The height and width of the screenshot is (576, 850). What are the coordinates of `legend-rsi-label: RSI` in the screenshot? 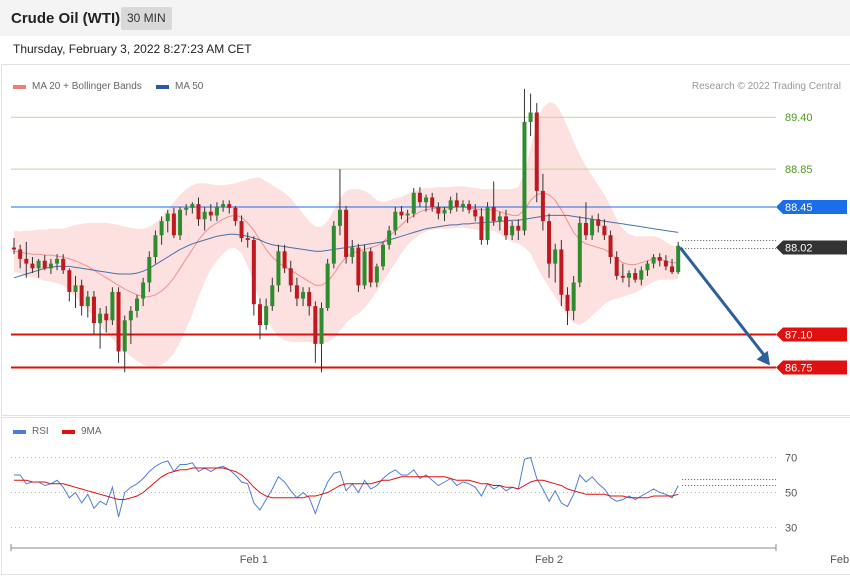 It's located at (40, 431).